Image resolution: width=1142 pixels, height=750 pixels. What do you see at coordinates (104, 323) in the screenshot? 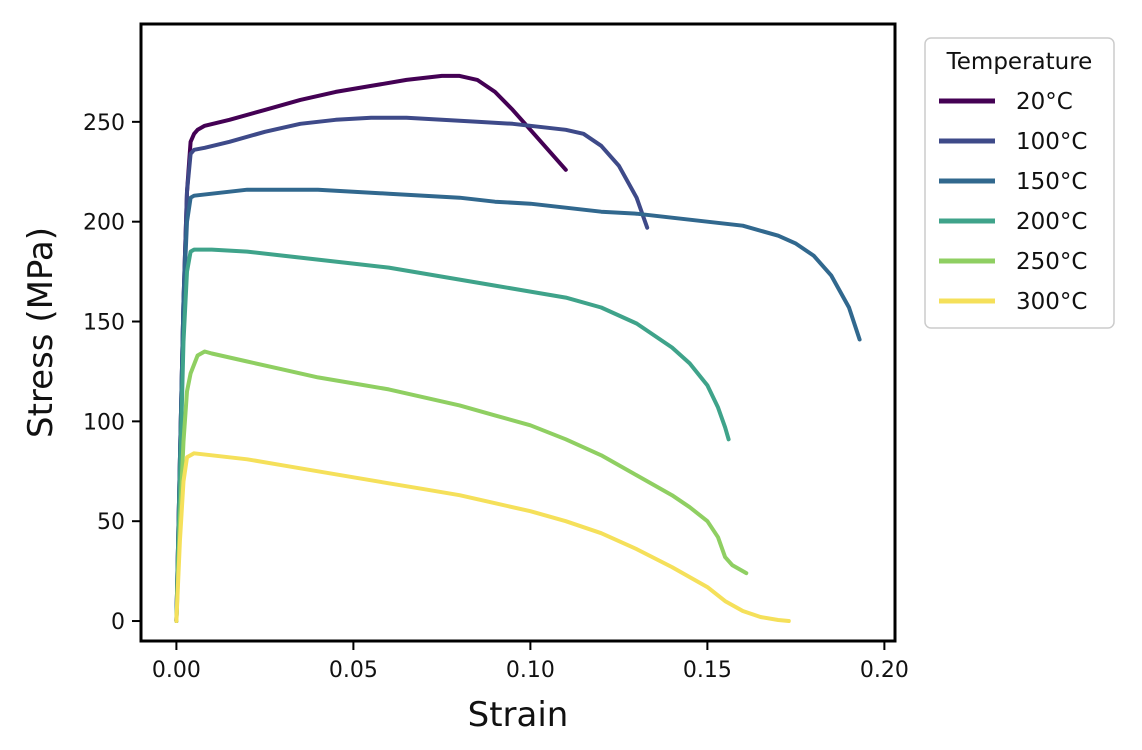
I see `y-tick-label: 150` at bounding box center [104, 323].